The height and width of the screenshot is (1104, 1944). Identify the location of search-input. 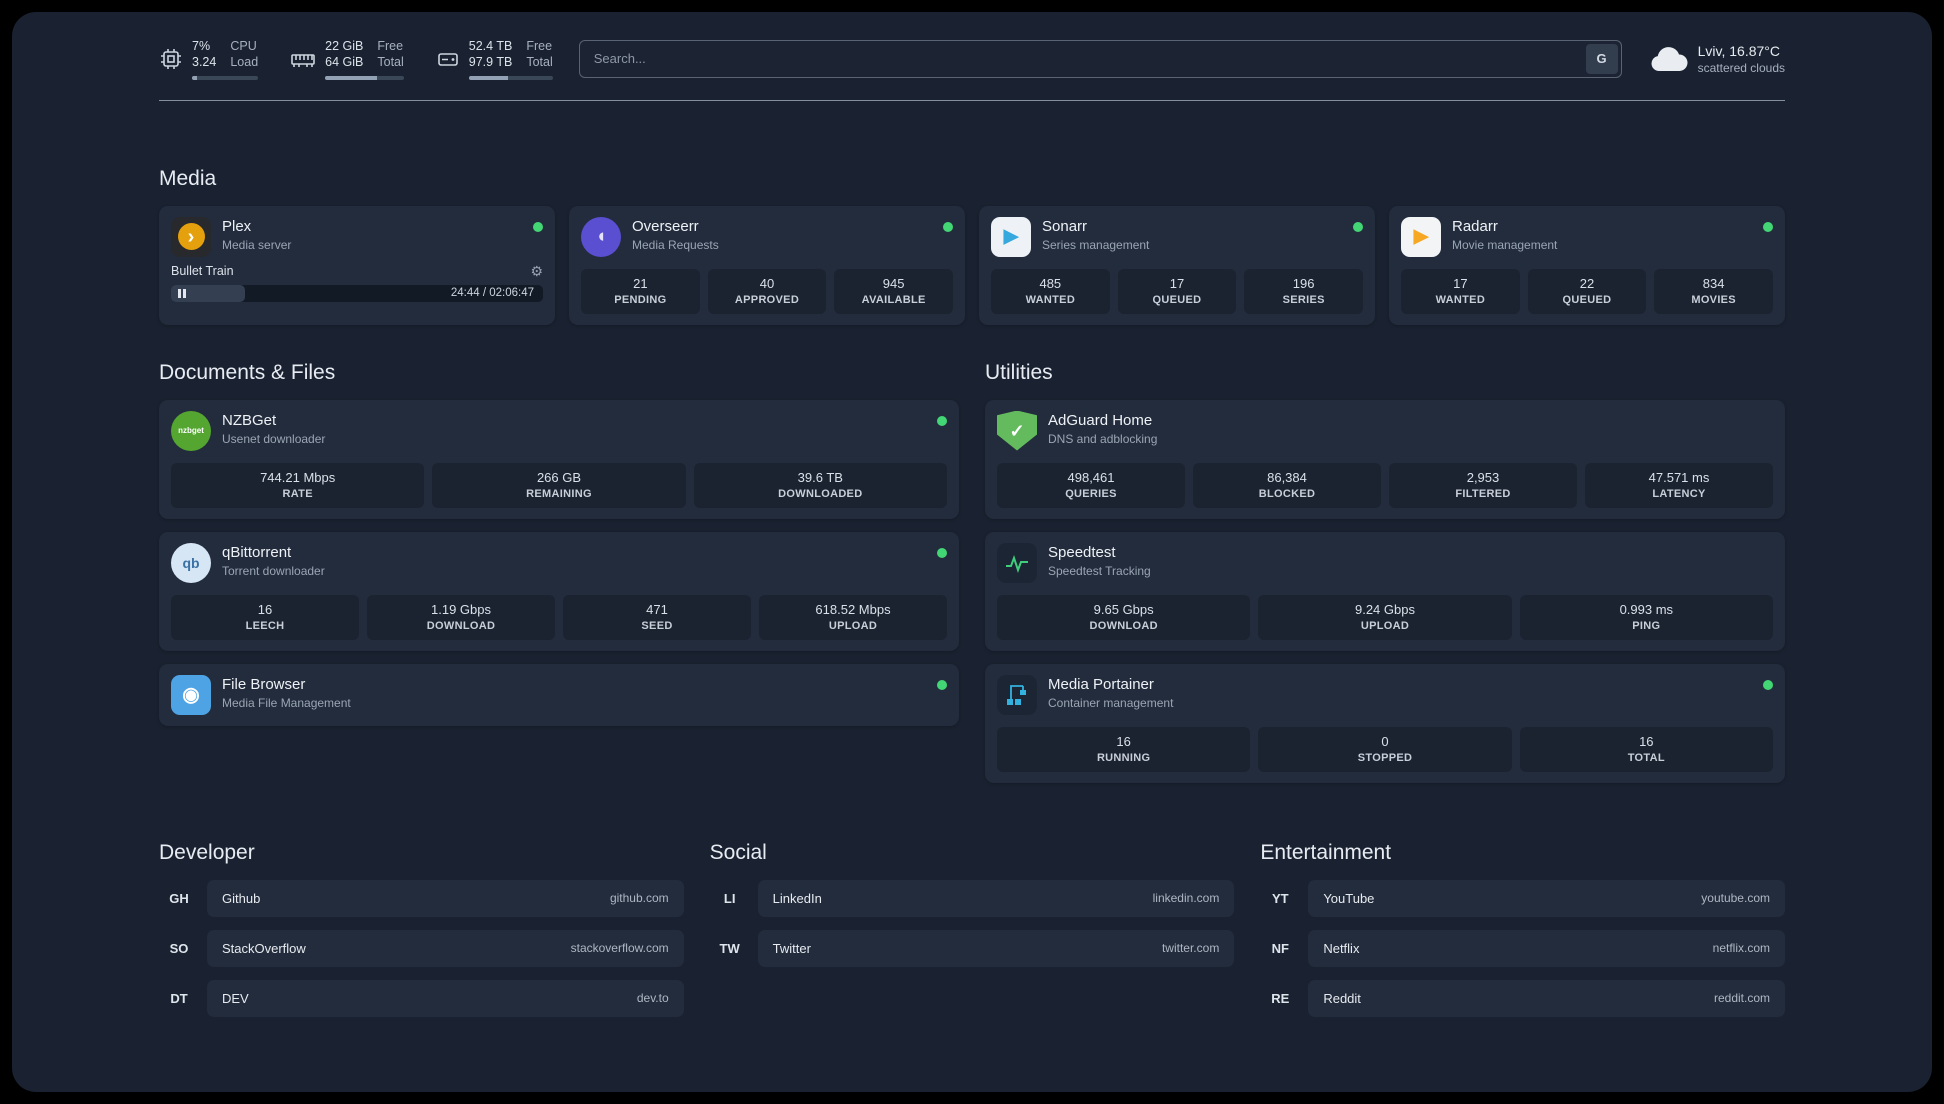
(1100, 58).